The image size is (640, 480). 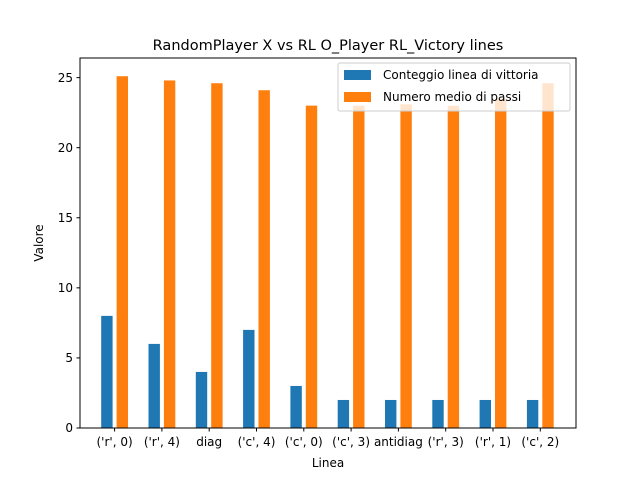 I want to click on x-tick-label: ('c', 3), so click(x=351, y=442).